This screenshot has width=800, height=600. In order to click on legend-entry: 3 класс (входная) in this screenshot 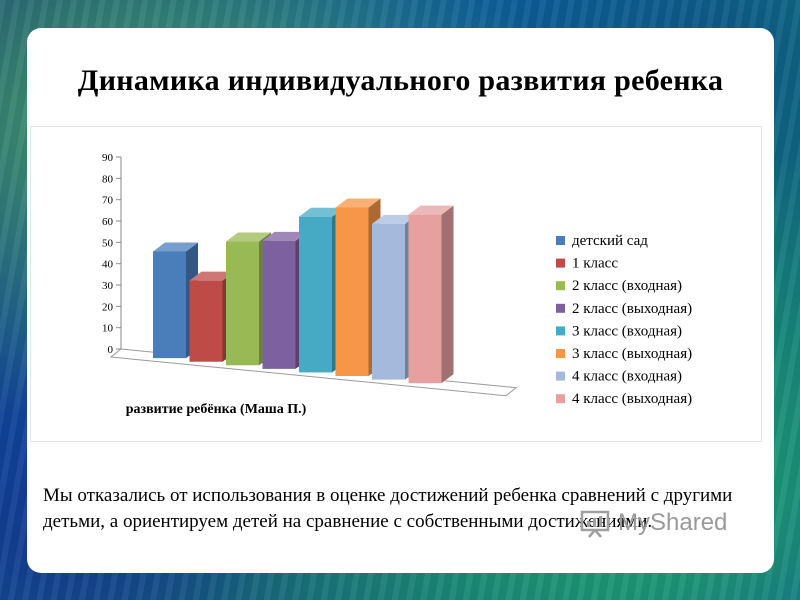, I will do `click(627, 331)`.